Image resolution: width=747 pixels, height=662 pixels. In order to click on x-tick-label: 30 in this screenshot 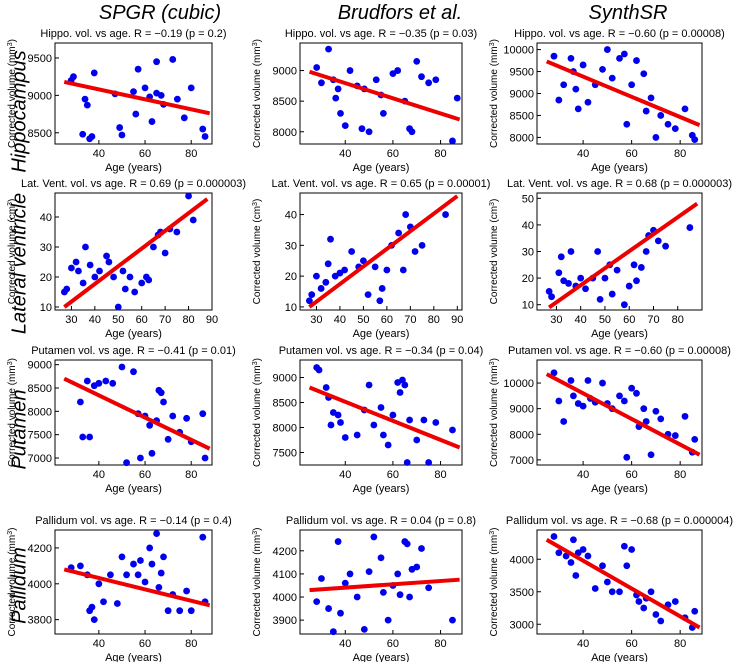, I will do `click(316, 320)`.